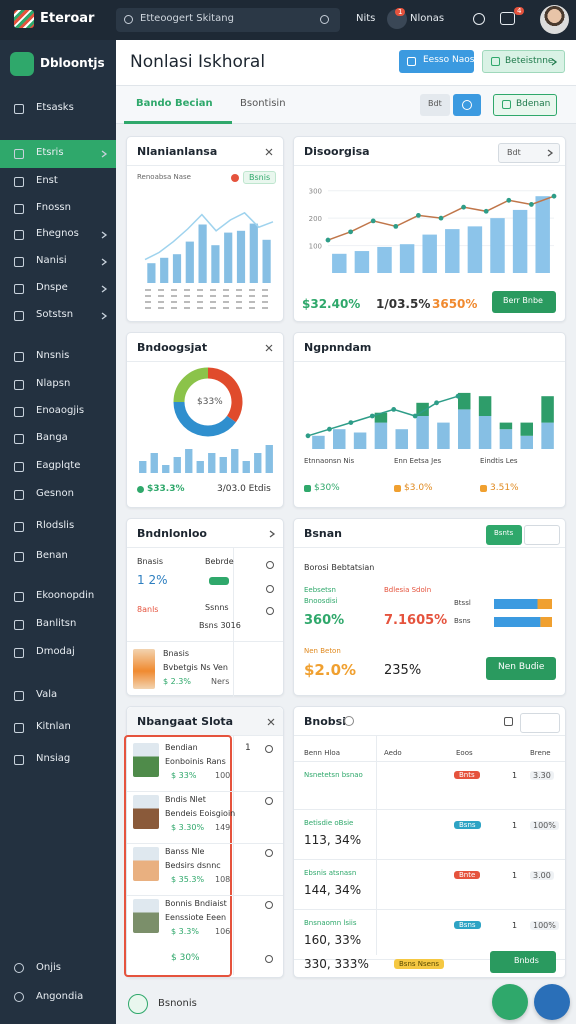  Describe the element at coordinates (333, 890) in the screenshot. I see `row-big: 144, 34%` at that location.